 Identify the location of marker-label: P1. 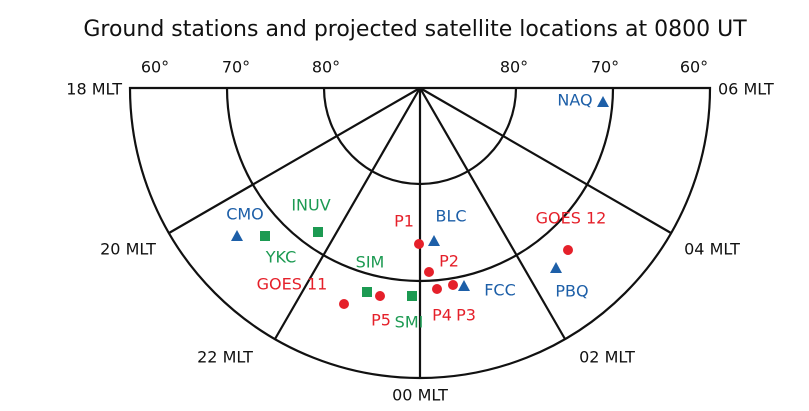
(404, 221).